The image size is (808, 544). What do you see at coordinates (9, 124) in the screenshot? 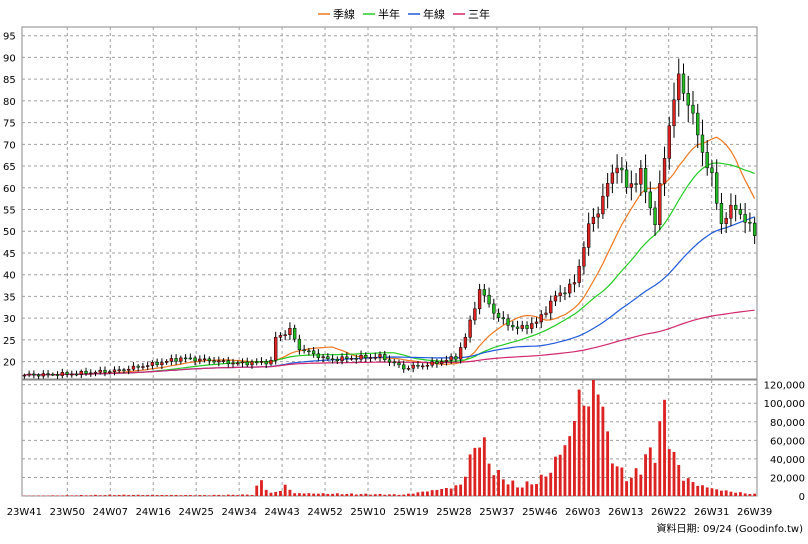
I see `price-tick-label: 75` at bounding box center [9, 124].